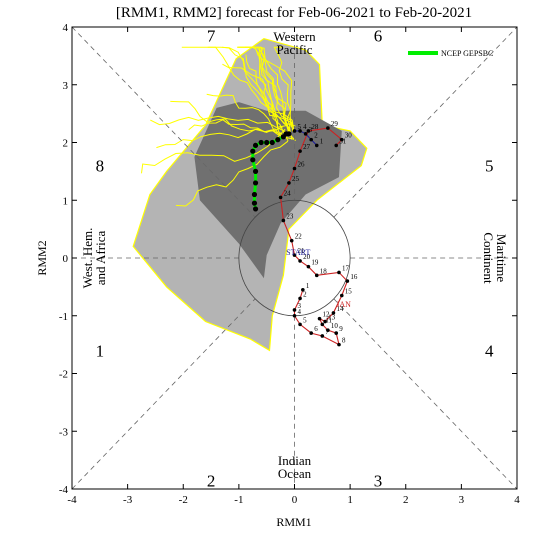 This screenshot has height=540, width=540. Describe the element at coordinates (94, 258) in the screenshot. I see `region-west-hem-africa: West. Hem.and Africa` at that location.